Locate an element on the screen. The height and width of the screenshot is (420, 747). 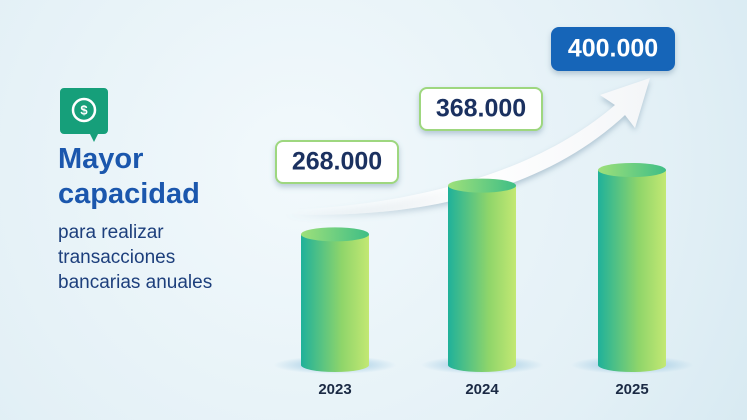
icon: $ is located at coordinates (84, 115).